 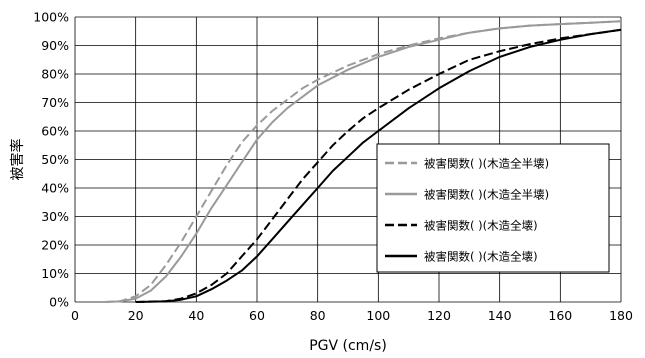 What do you see at coordinates (318, 315) in the screenshot?
I see `x-tick-label: 80` at bounding box center [318, 315].